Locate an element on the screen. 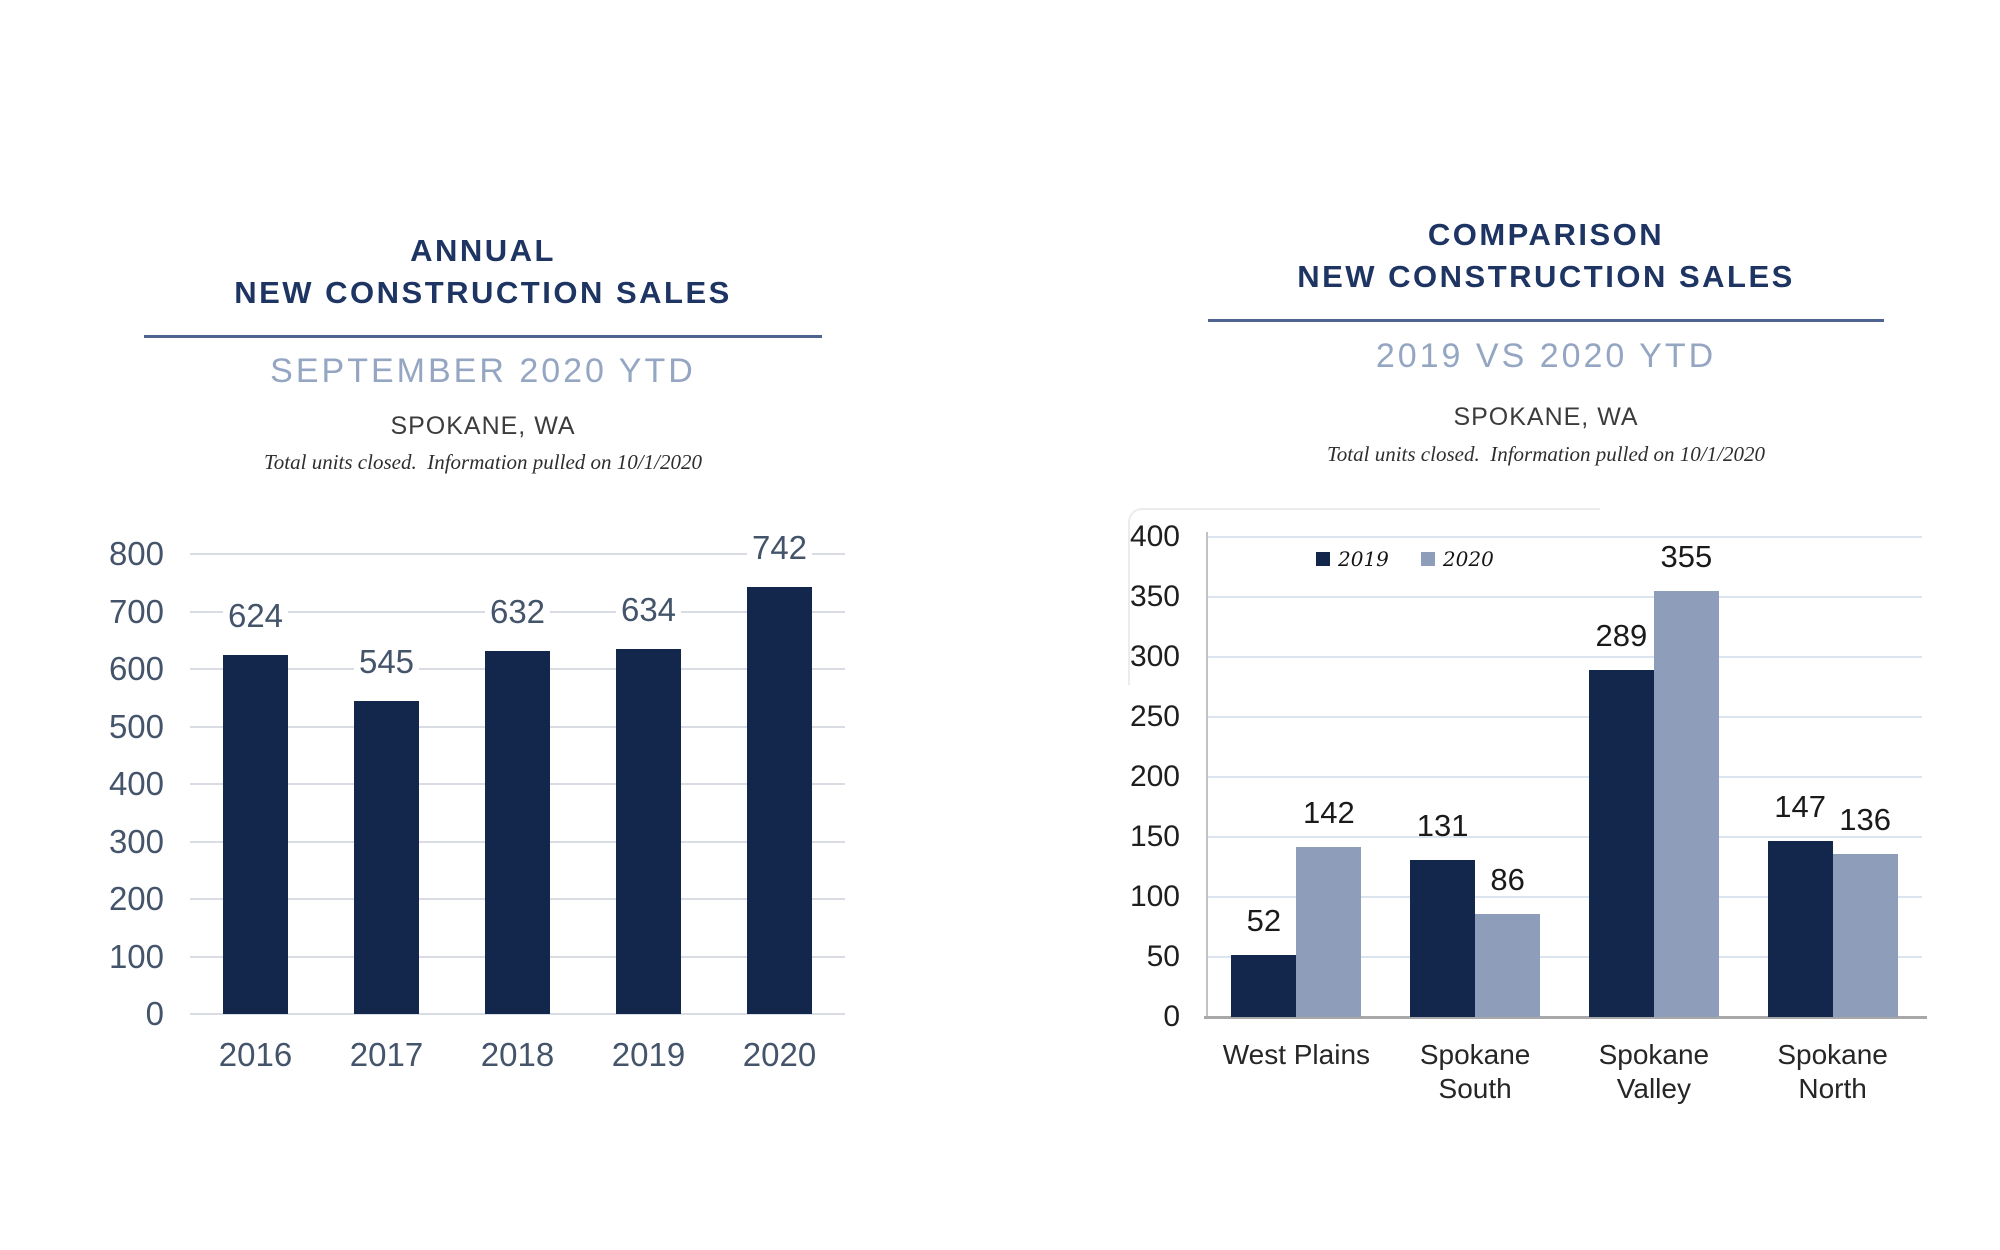 This screenshot has width=2000, height=1250. bar-west-plains-2020 is located at coordinates (1329, 931).